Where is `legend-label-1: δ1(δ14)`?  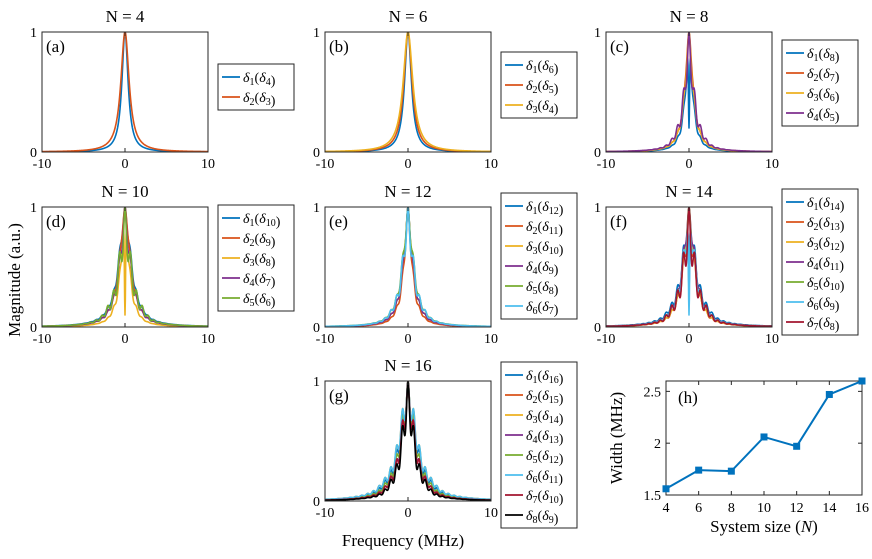
legend-label-1: δ1(δ14) is located at coordinates (826, 205).